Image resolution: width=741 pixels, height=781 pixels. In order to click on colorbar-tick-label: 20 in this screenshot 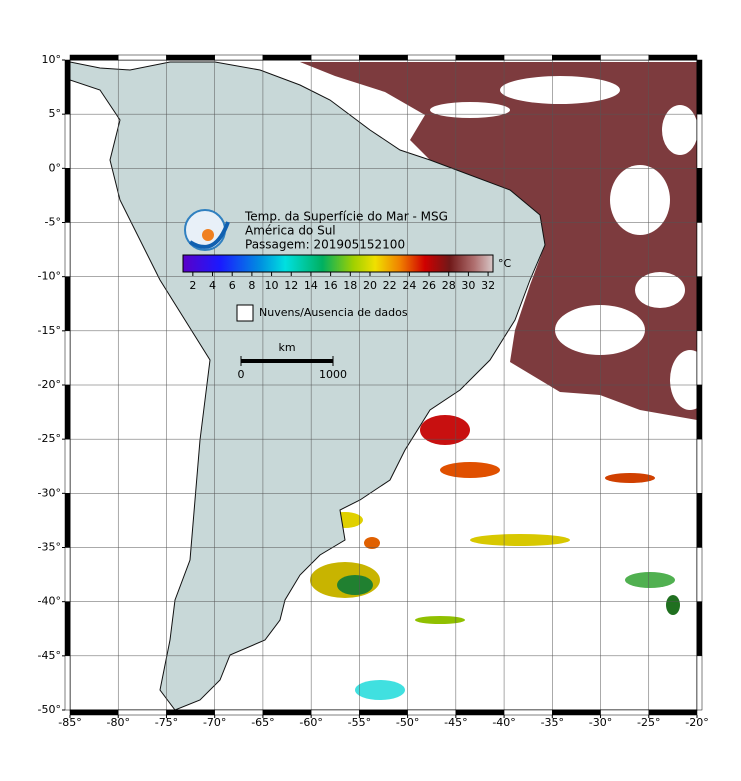, I will do `click(370, 285)`.